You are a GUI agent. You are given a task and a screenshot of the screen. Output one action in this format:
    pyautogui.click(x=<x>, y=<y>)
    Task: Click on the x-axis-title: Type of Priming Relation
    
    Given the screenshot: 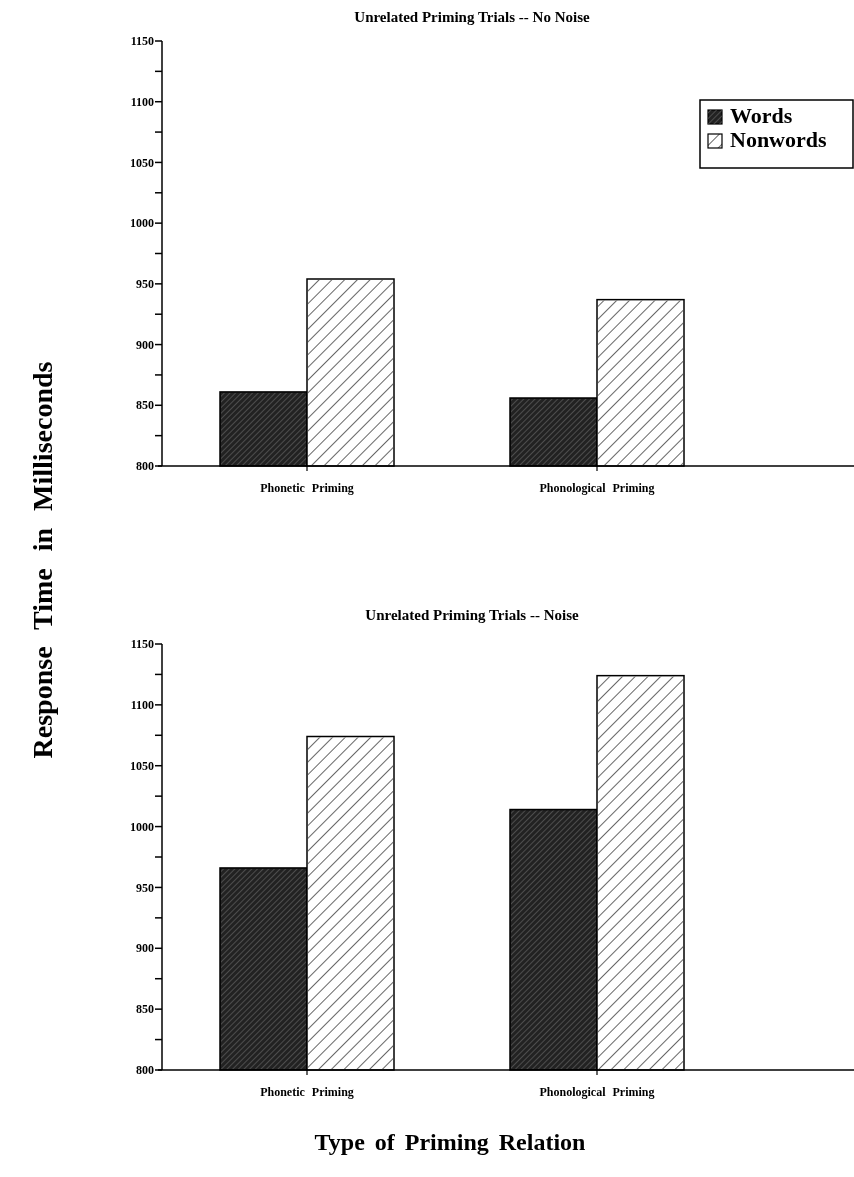 What is the action you would take?
    pyautogui.click(x=450, y=1142)
    